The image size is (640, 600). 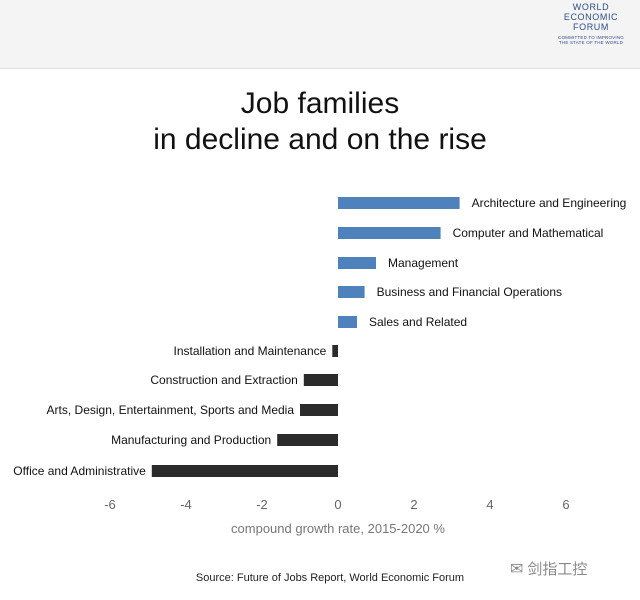 What do you see at coordinates (469, 292) in the screenshot?
I see `bar-label-3: Business and Financial Operations` at bounding box center [469, 292].